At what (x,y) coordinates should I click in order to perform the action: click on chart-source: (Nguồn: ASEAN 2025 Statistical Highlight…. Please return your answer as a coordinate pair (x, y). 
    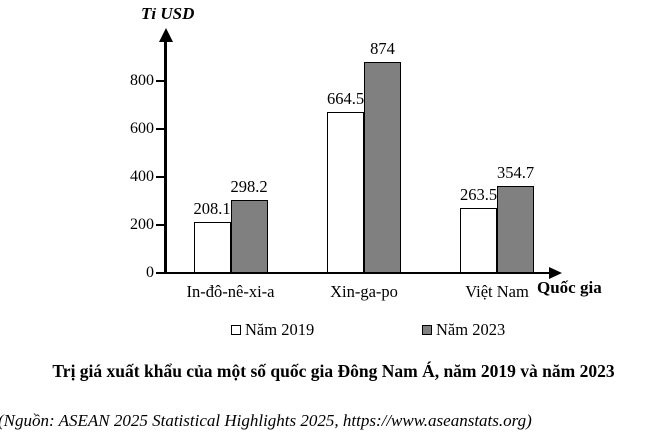
    Looking at the image, I should click on (266, 420).